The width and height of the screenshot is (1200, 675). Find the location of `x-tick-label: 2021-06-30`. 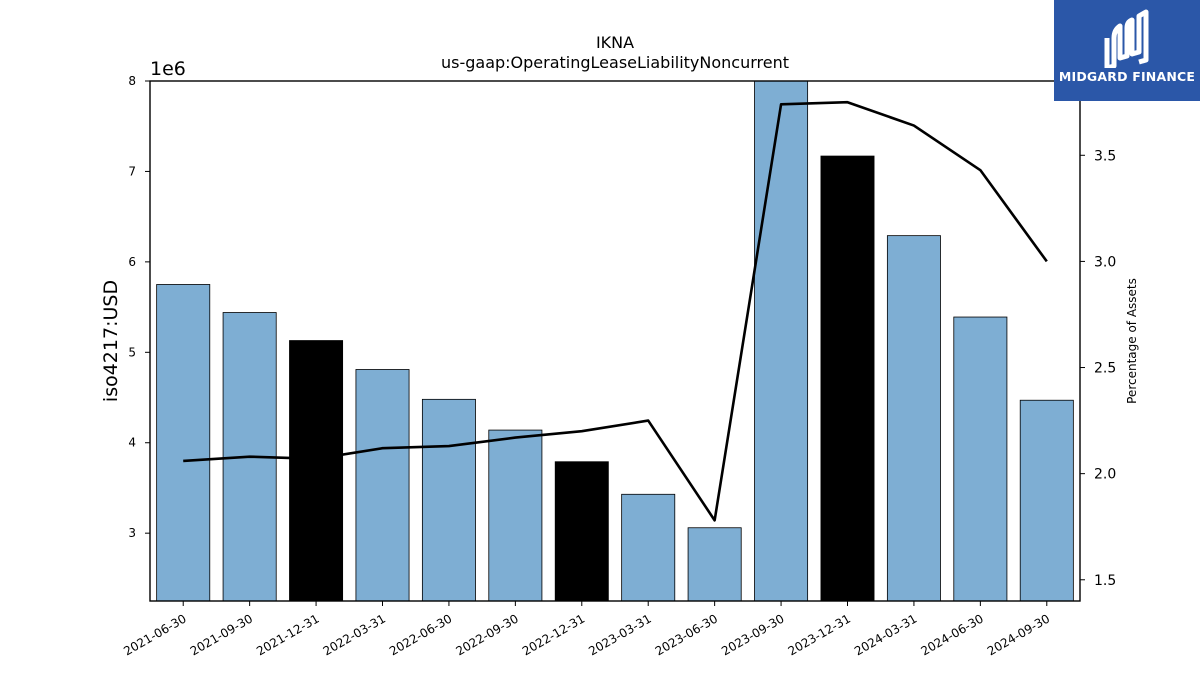

x-tick-label: 2021-06-30 is located at coordinates (154, 634).